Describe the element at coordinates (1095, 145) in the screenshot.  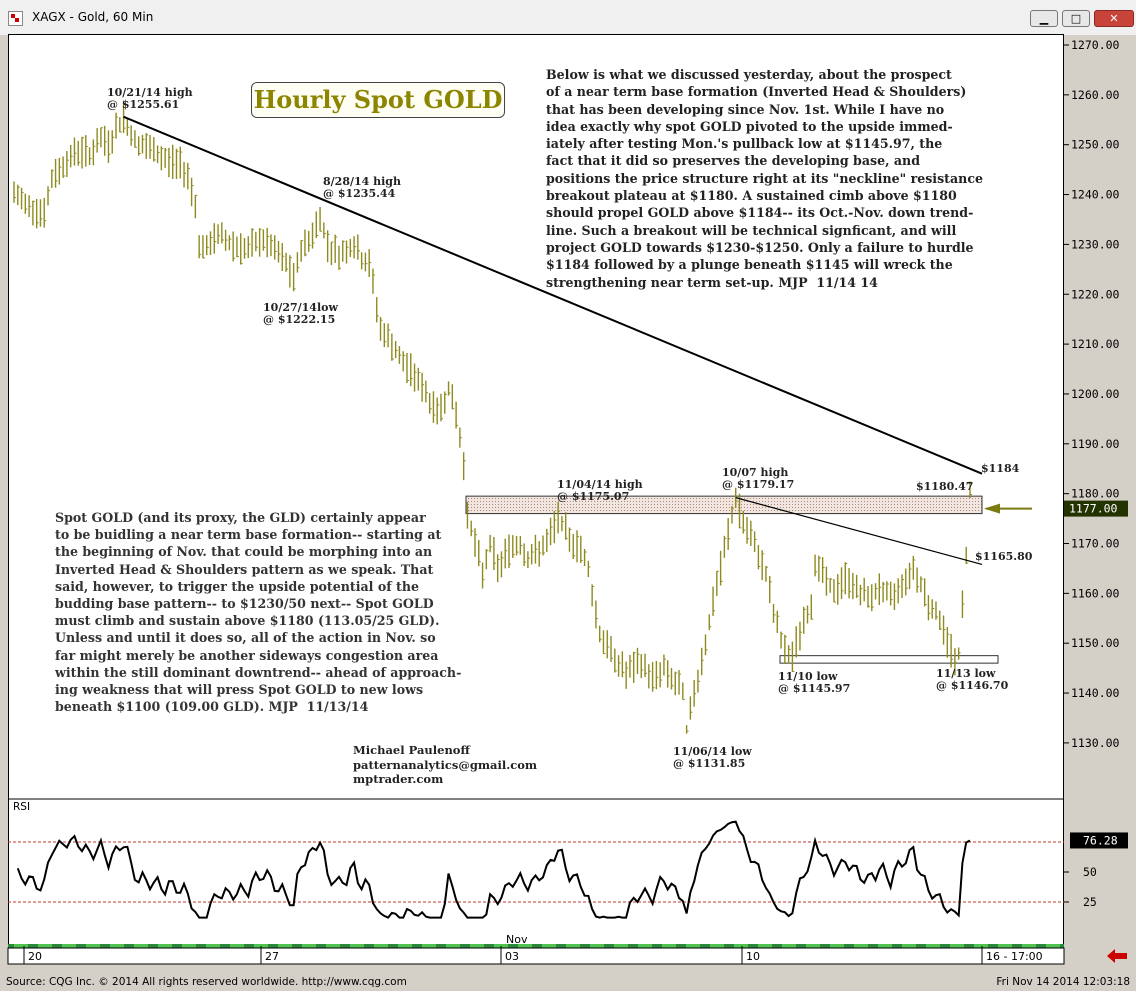
I see `price-axis-tick-label: 1250.00` at that location.